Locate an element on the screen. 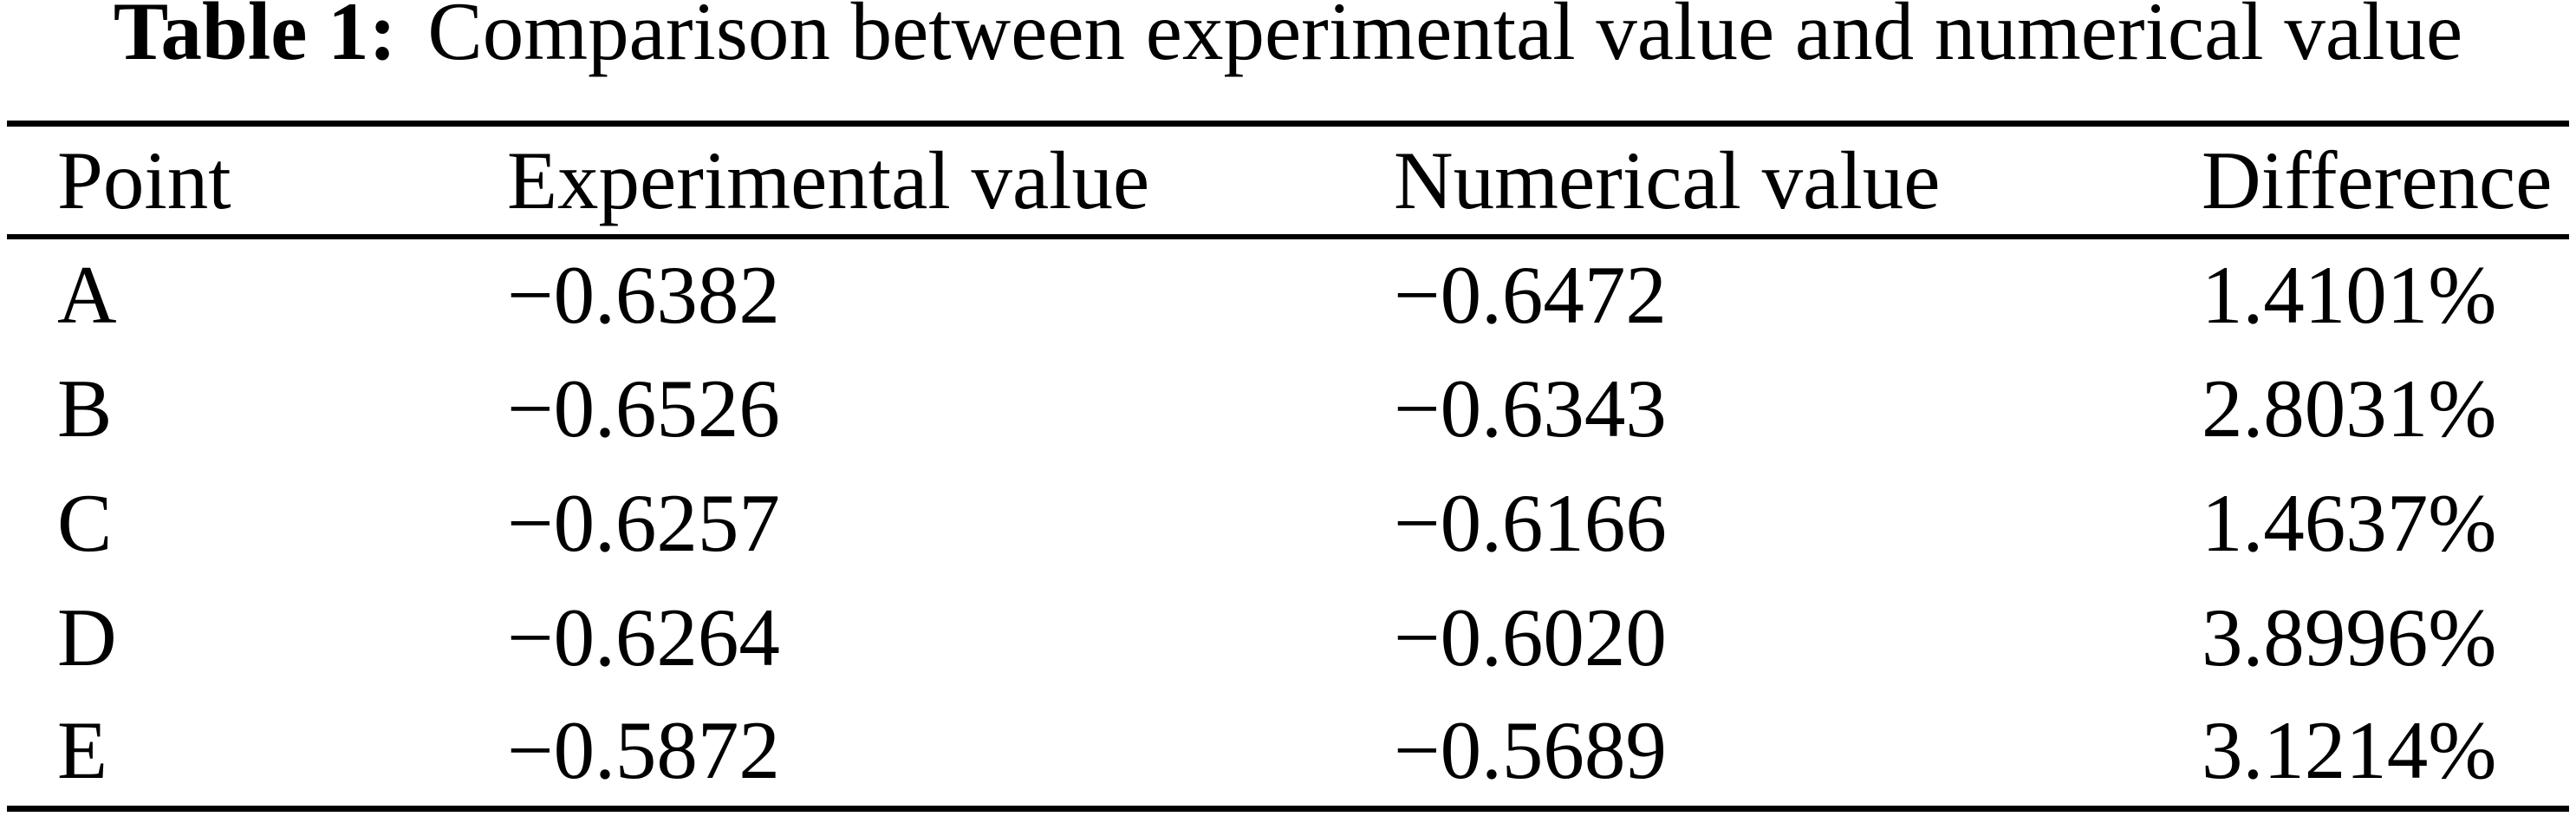  table-row: A −0.6382 −0.6472 1.4101% is located at coordinates (1288, 294).